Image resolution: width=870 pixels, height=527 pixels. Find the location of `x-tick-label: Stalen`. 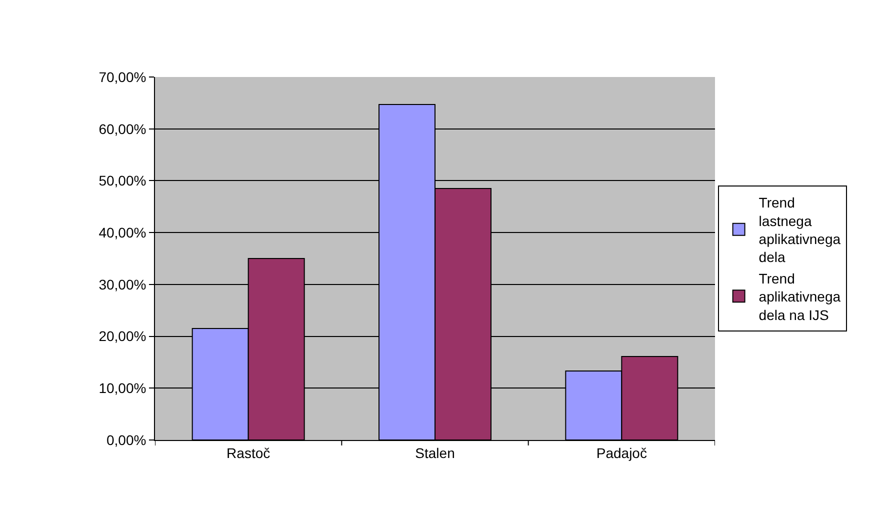

x-tick-label: Stalen is located at coordinates (435, 452).